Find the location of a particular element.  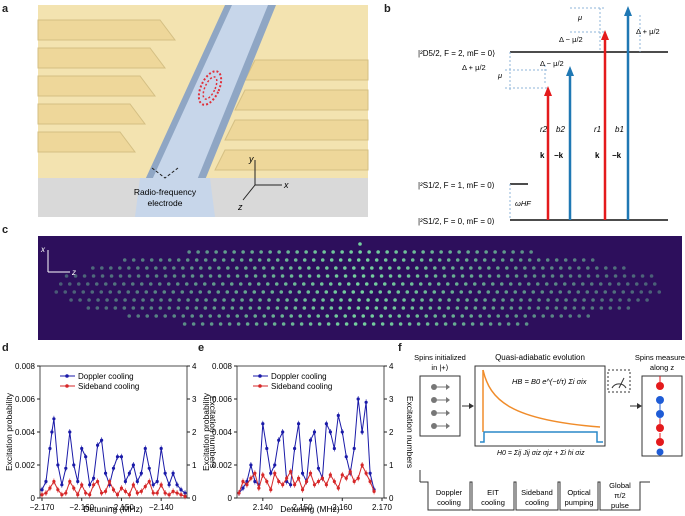

mu-top-label: μ is located at coordinates (579, 17).